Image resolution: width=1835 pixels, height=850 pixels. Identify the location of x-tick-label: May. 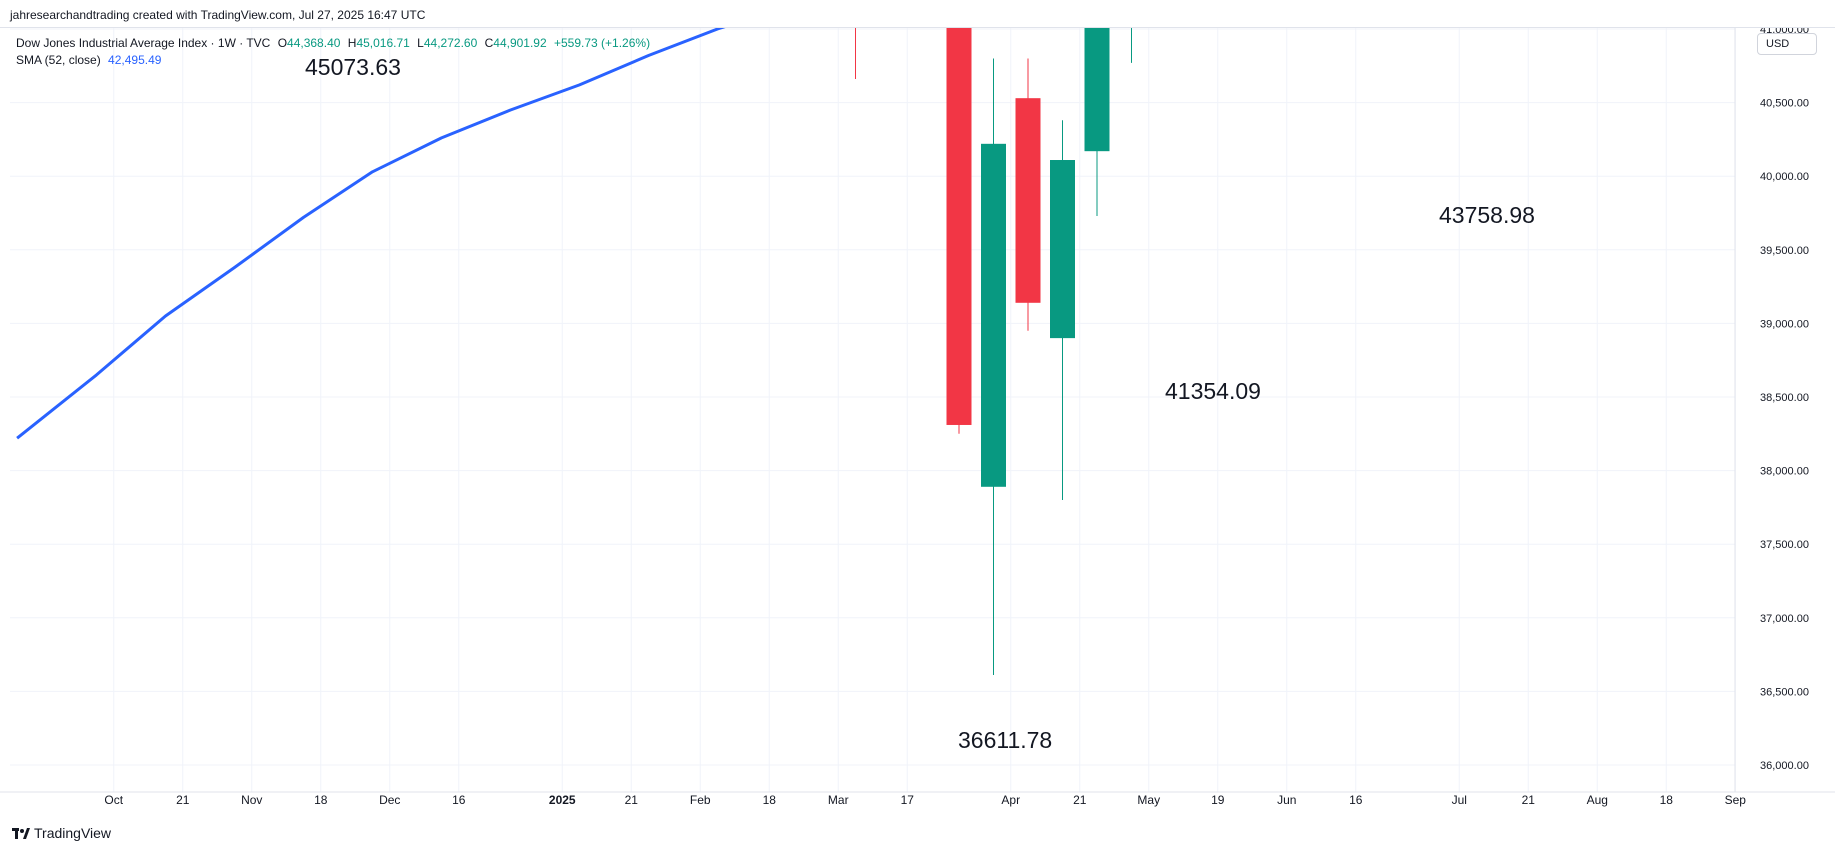
(1148, 800).